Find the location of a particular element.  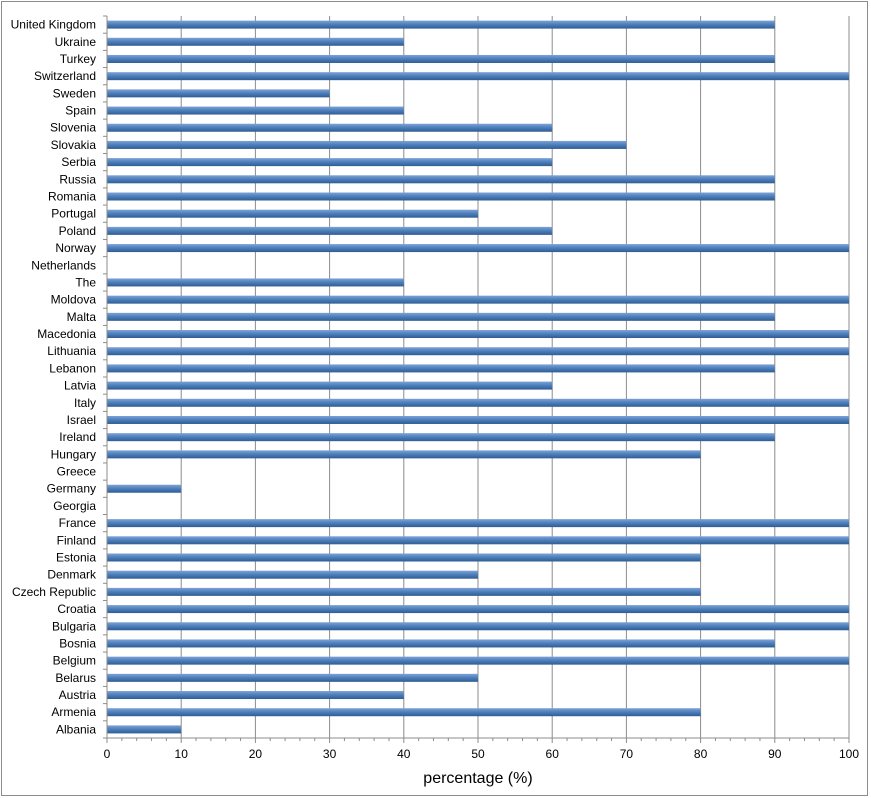

category-label: Slovenia is located at coordinates (73, 128).